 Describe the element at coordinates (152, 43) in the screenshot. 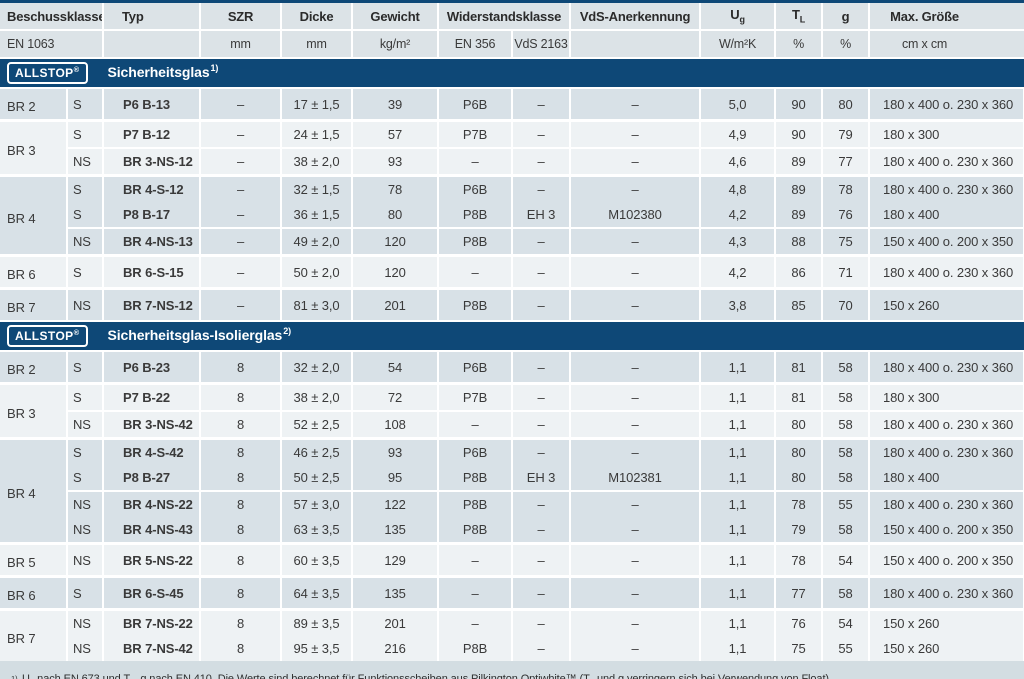

I see `unit-typ` at that location.